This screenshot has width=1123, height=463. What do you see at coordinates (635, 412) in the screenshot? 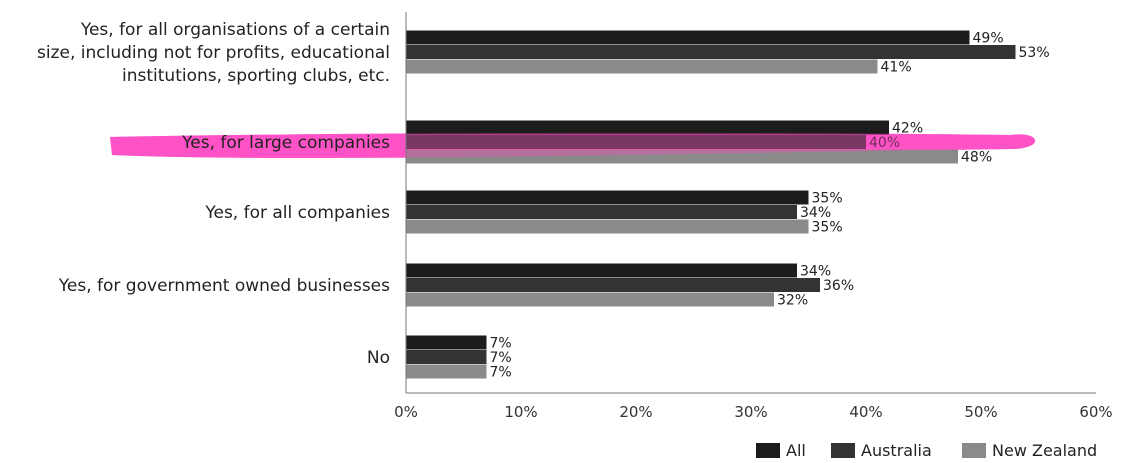
I see `x-tick-label: 20%` at bounding box center [635, 412].